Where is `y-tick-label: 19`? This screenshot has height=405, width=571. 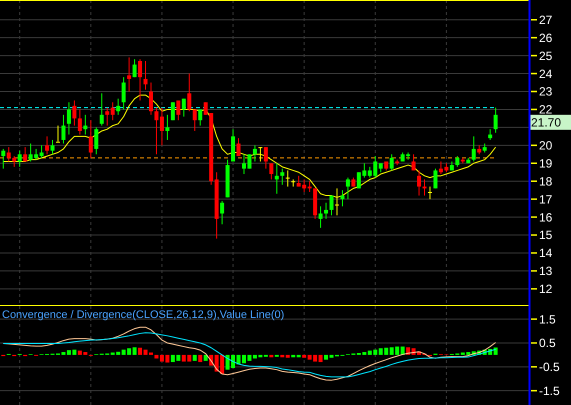 y-tick-label: 19 is located at coordinates (546, 163).